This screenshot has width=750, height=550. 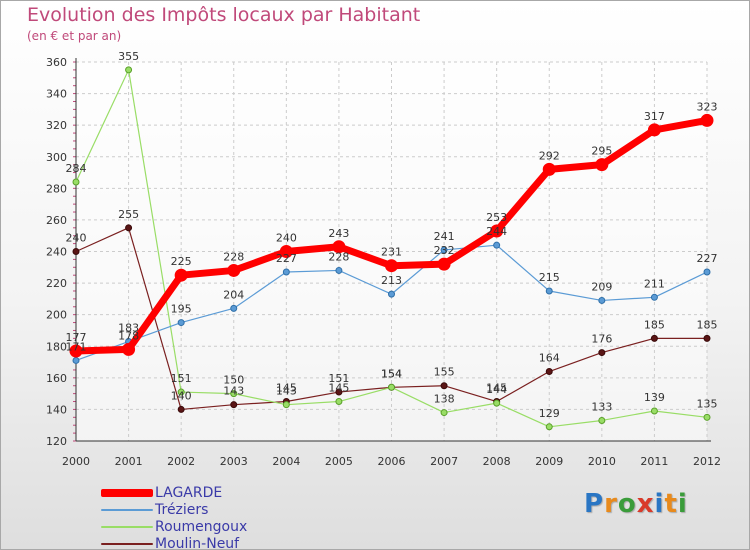 I want to click on data-label: 244, so click(x=496, y=231).